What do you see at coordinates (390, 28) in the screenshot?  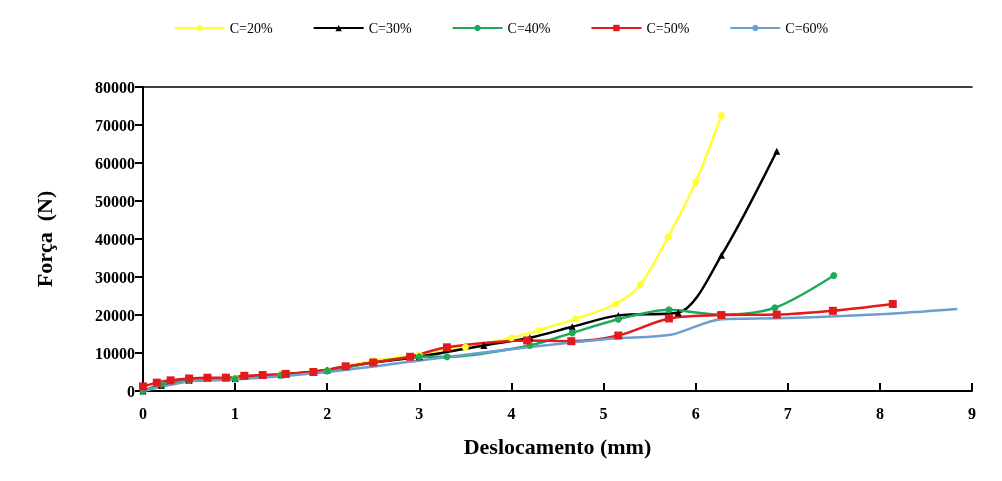 I see `legend-label: C=30%` at bounding box center [390, 28].